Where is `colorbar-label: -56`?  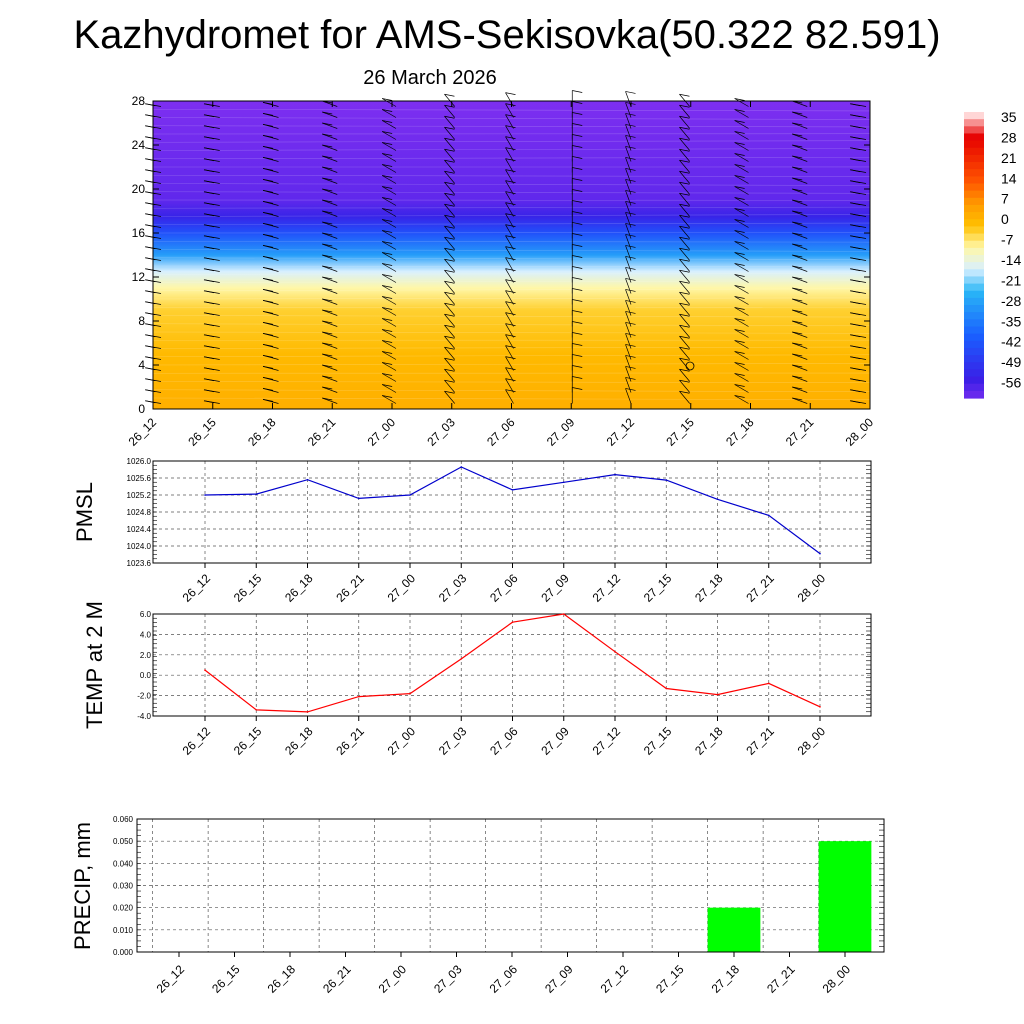
colorbar-label: -56 is located at coordinates (1011, 383).